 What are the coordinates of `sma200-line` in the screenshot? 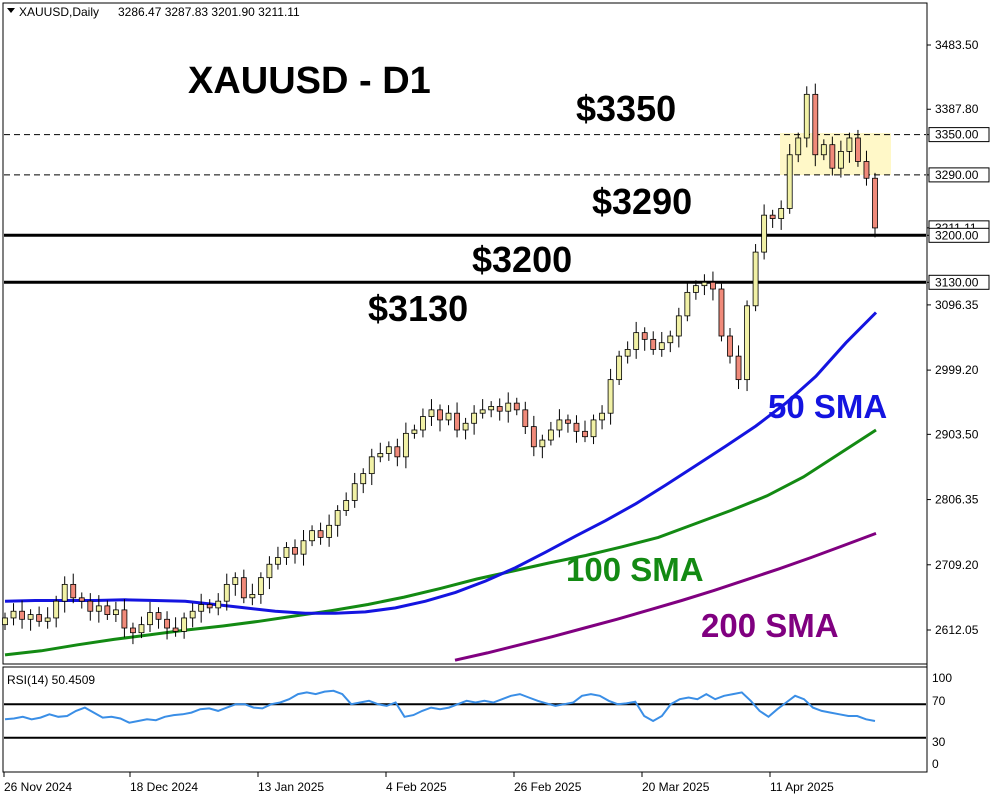 It's located at (665, 596).